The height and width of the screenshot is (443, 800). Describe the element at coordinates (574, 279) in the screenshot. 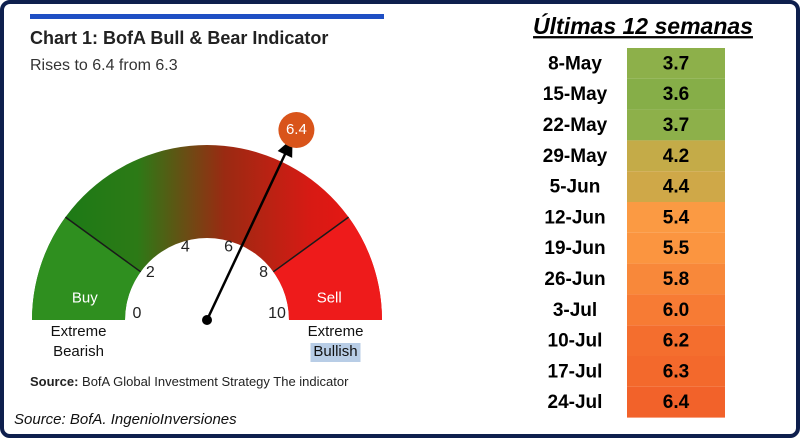

I see `date-cell: 26-Jun` at that location.